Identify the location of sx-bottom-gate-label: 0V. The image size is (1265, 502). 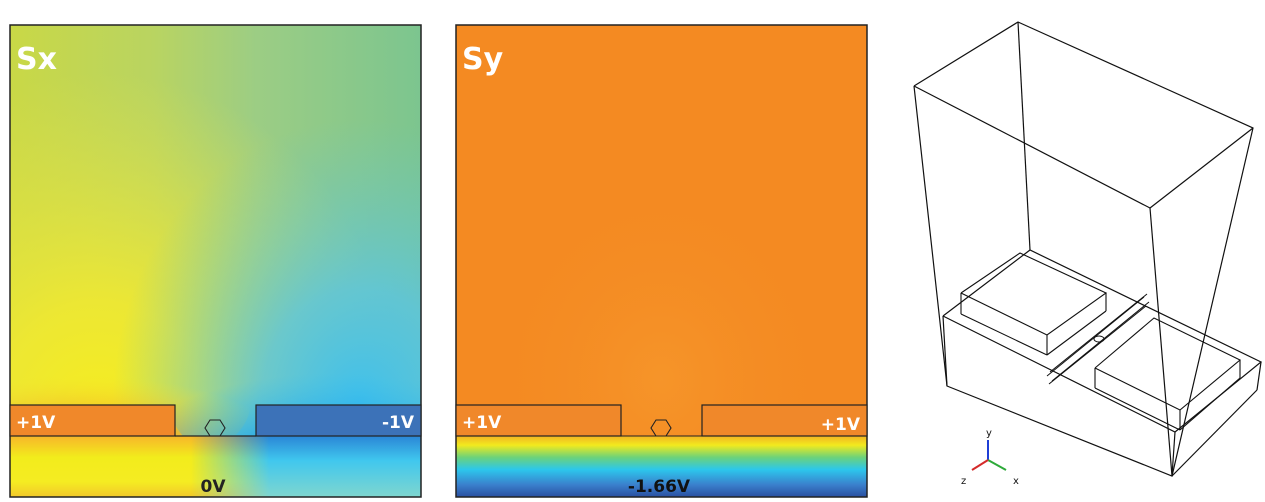
(214, 487).